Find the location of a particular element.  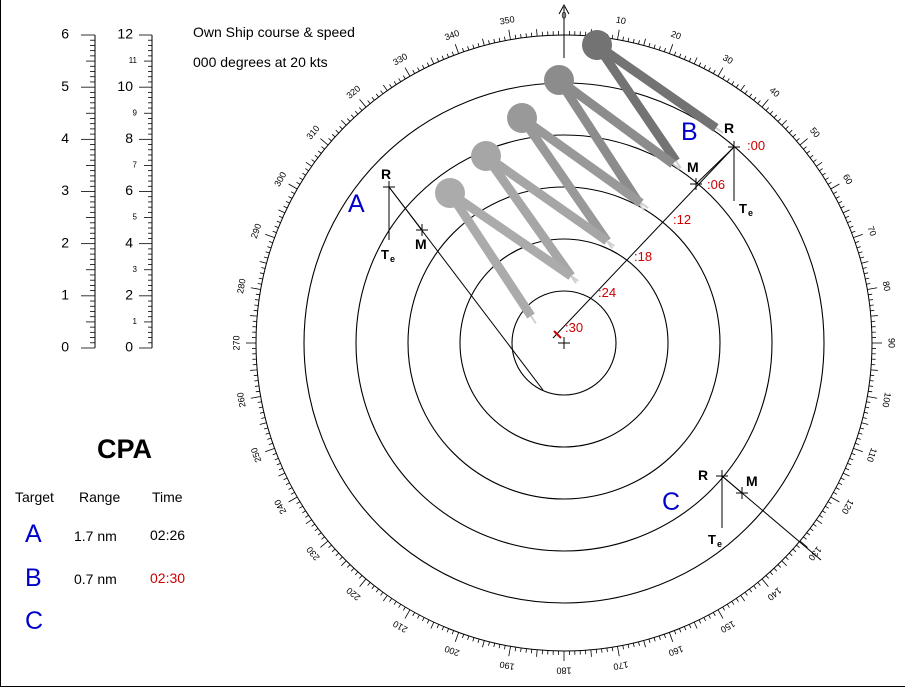

target-label: B is located at coordinates (689, 132).